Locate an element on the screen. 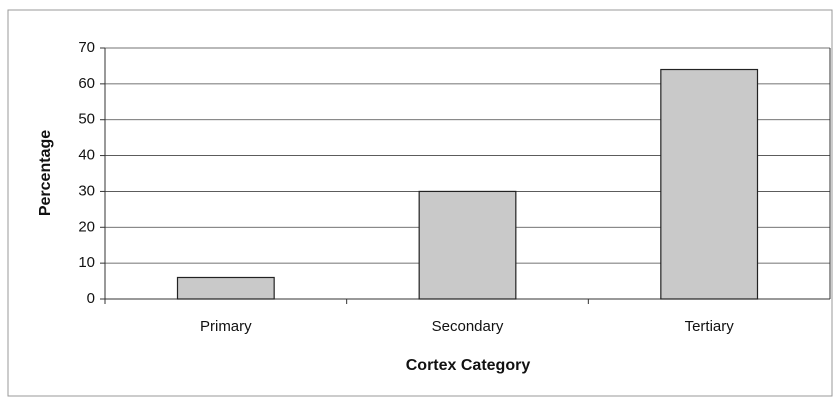  x-axis-title: Cortex Category is located at coordinates (468, 365).